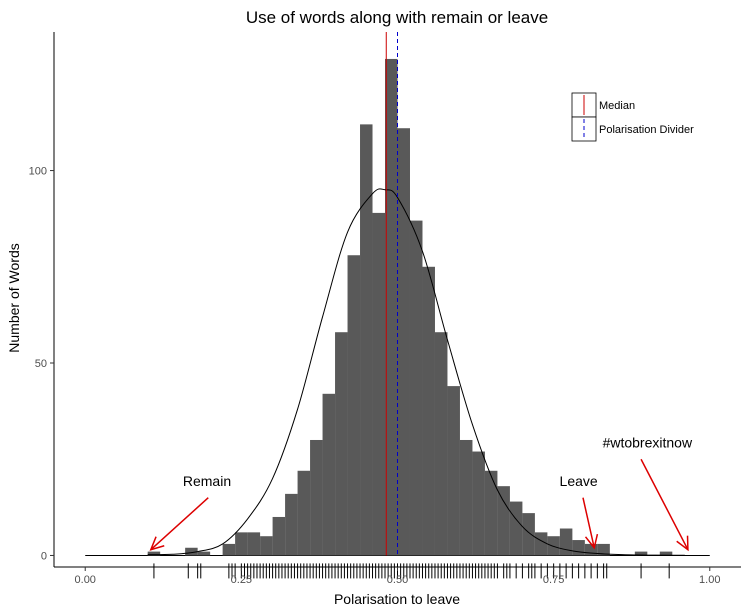  Describe the element at coordinates (579, 481) in the screenshot. I see `annotation-label: Leave` at that location.